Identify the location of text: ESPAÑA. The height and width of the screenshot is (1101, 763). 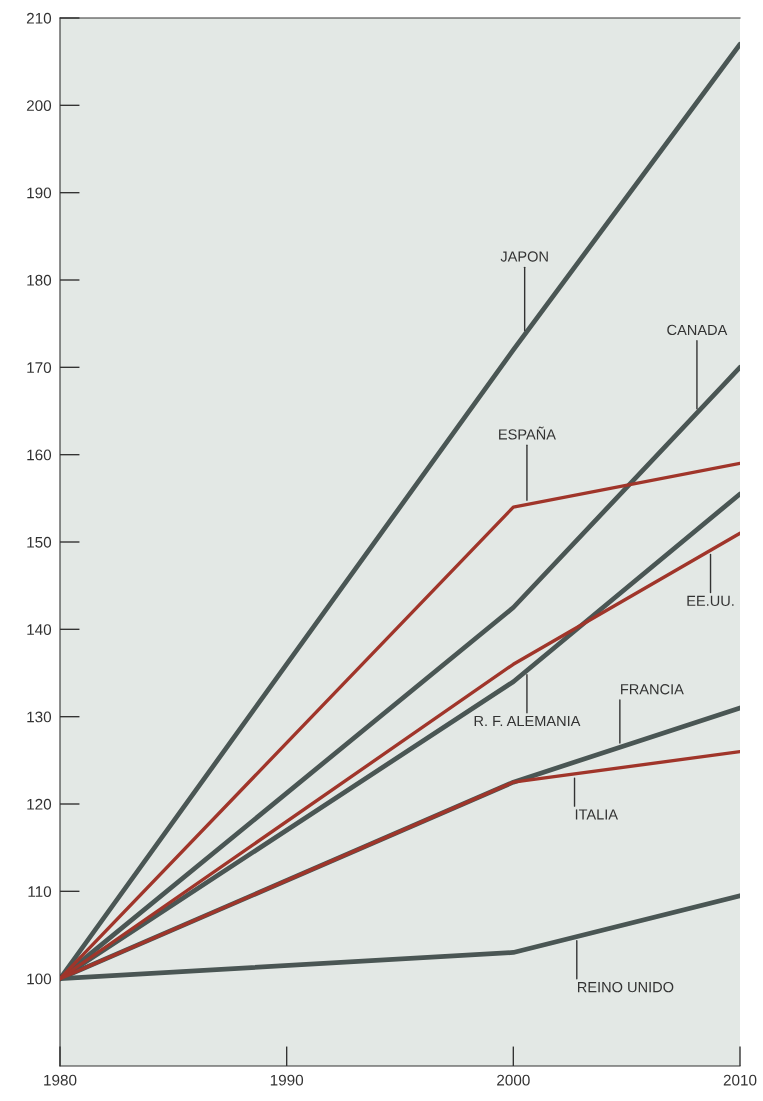
(527, 433).